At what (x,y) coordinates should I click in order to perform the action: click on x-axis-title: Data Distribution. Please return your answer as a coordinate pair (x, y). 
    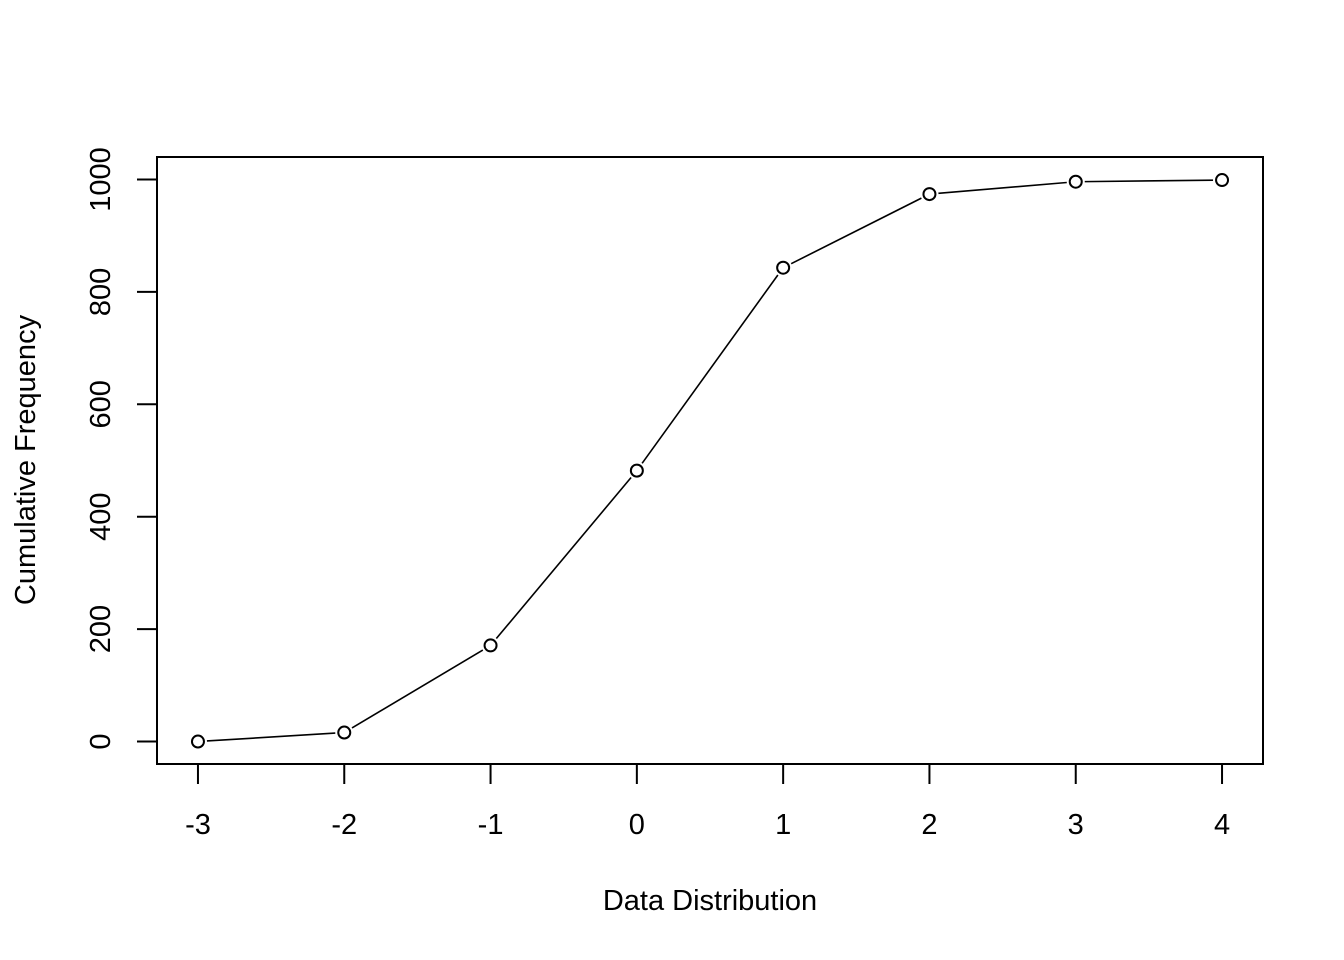
    Looking at the image, I should click on (710, 901).